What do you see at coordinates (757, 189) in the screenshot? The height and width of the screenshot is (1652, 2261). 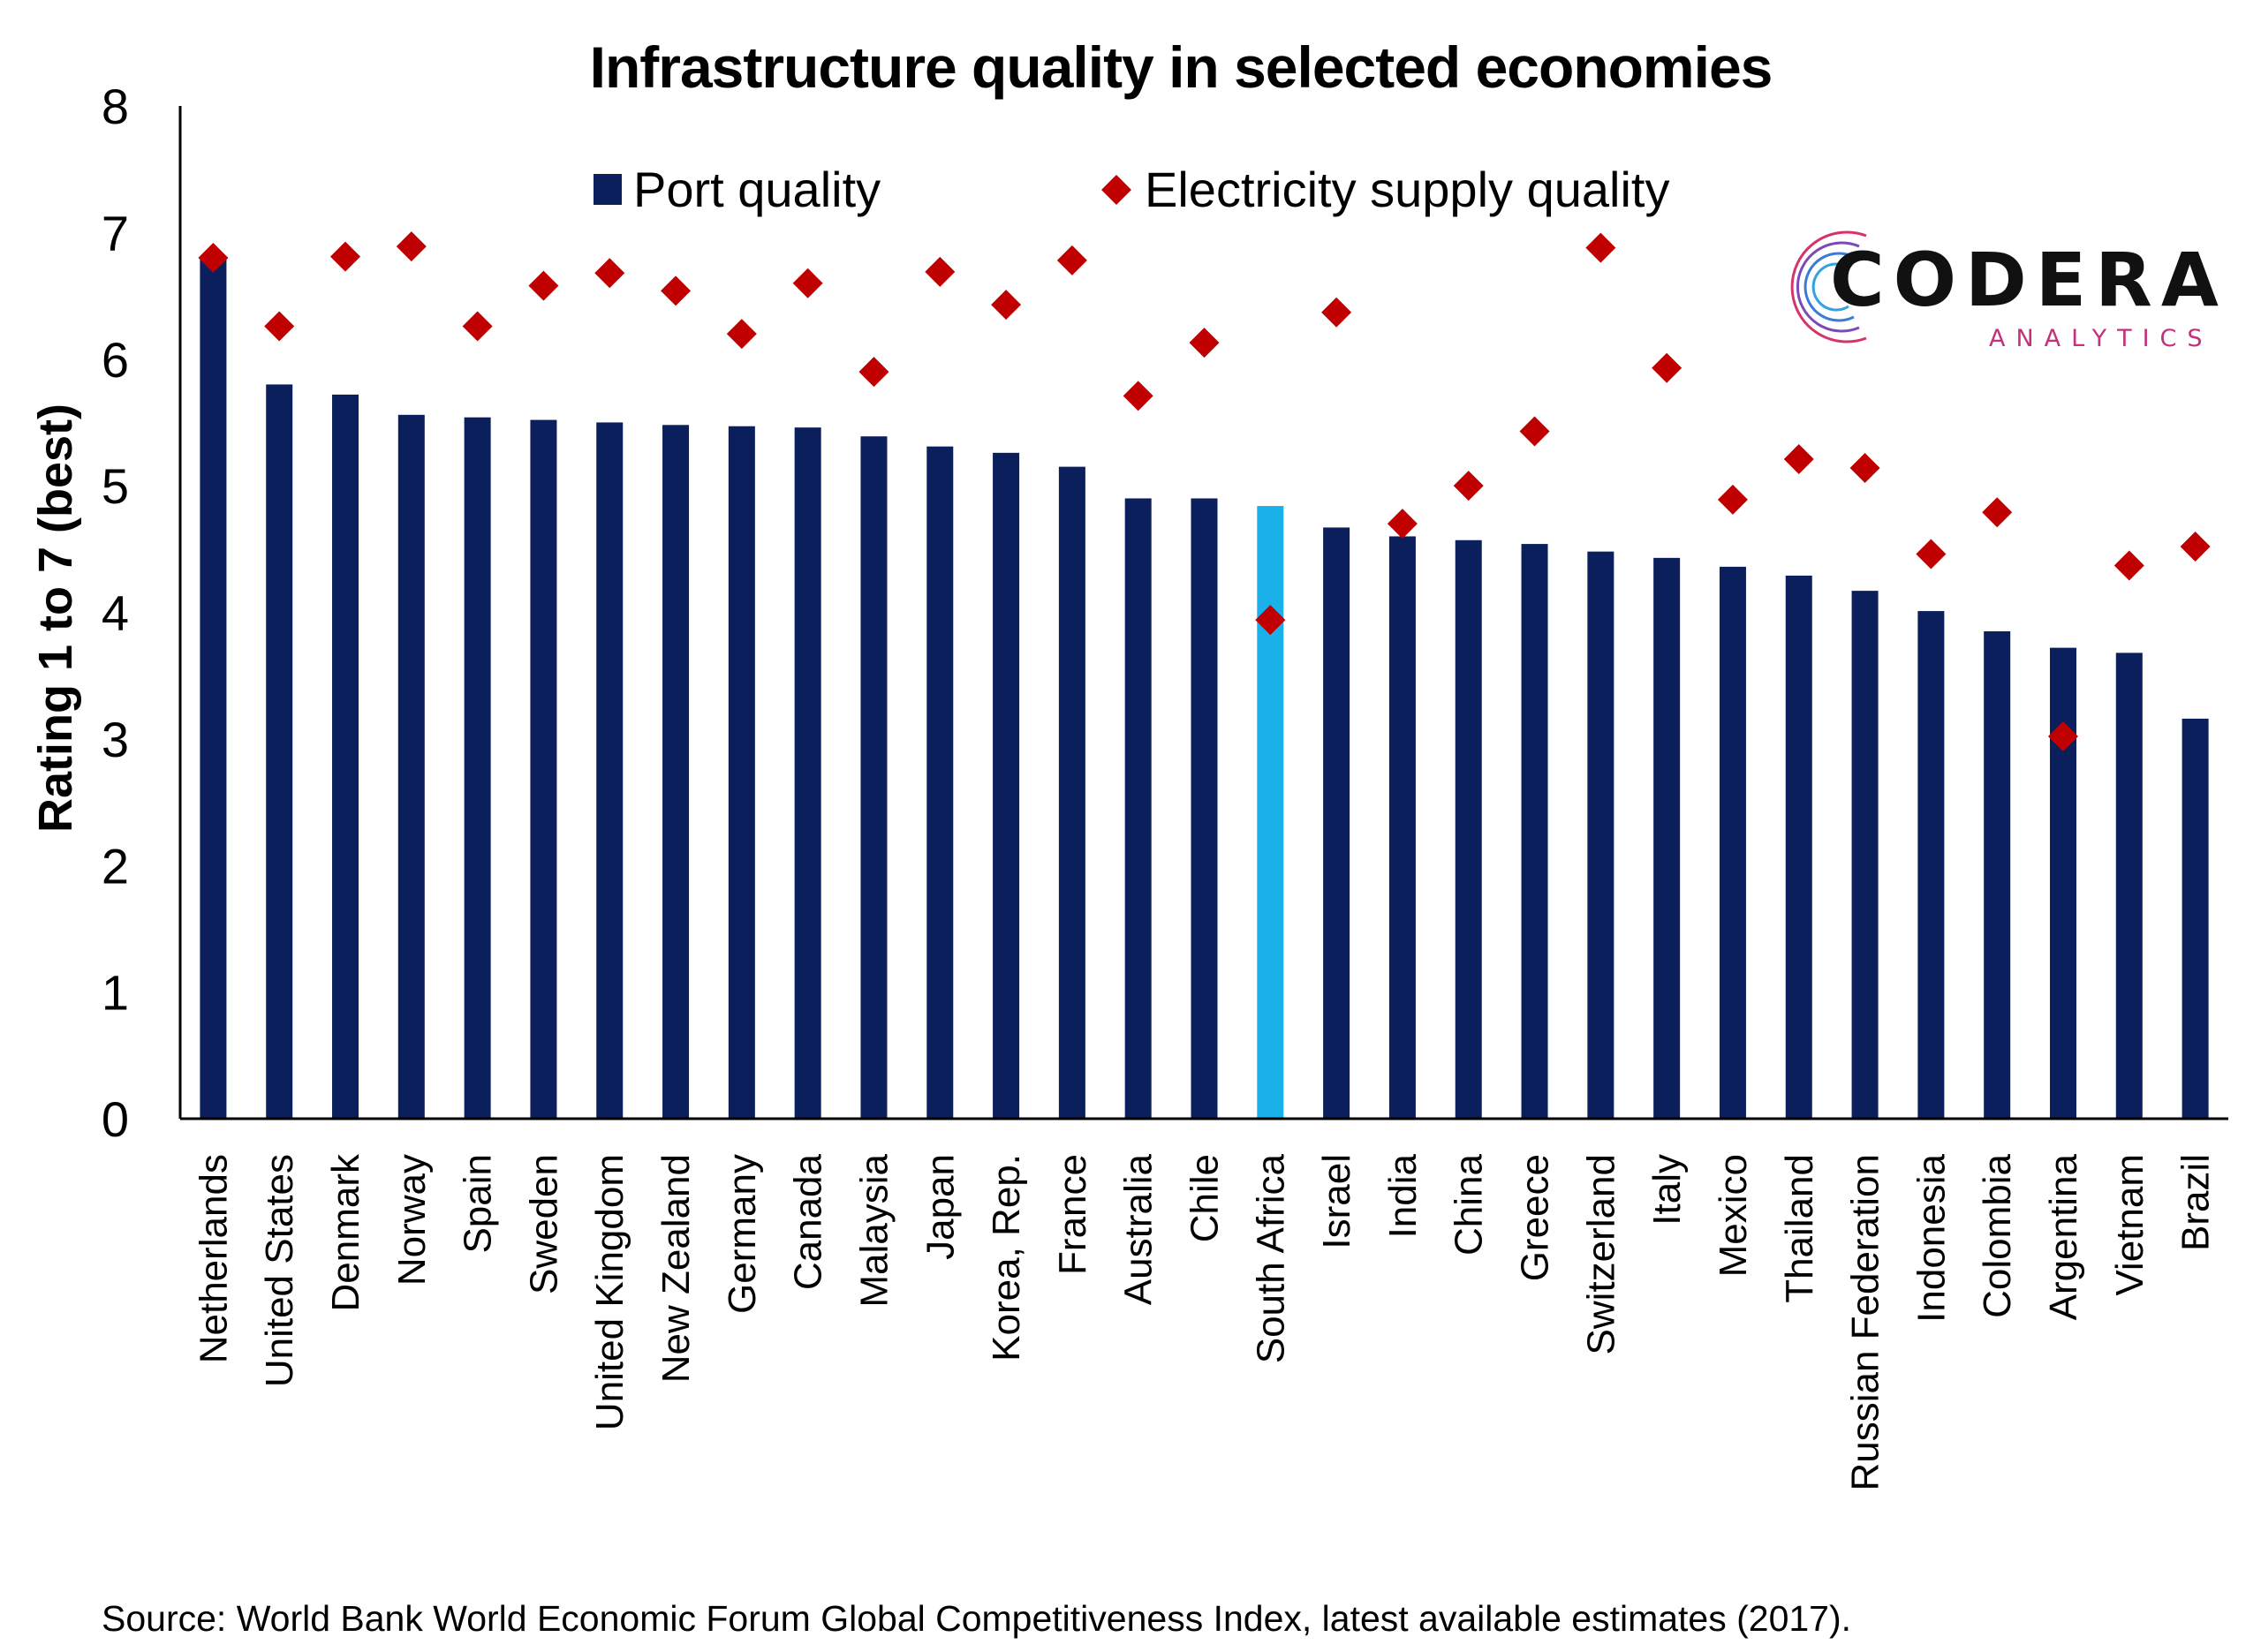 I see `legend-label-port: Port quality` at bounding box center [757, 189].